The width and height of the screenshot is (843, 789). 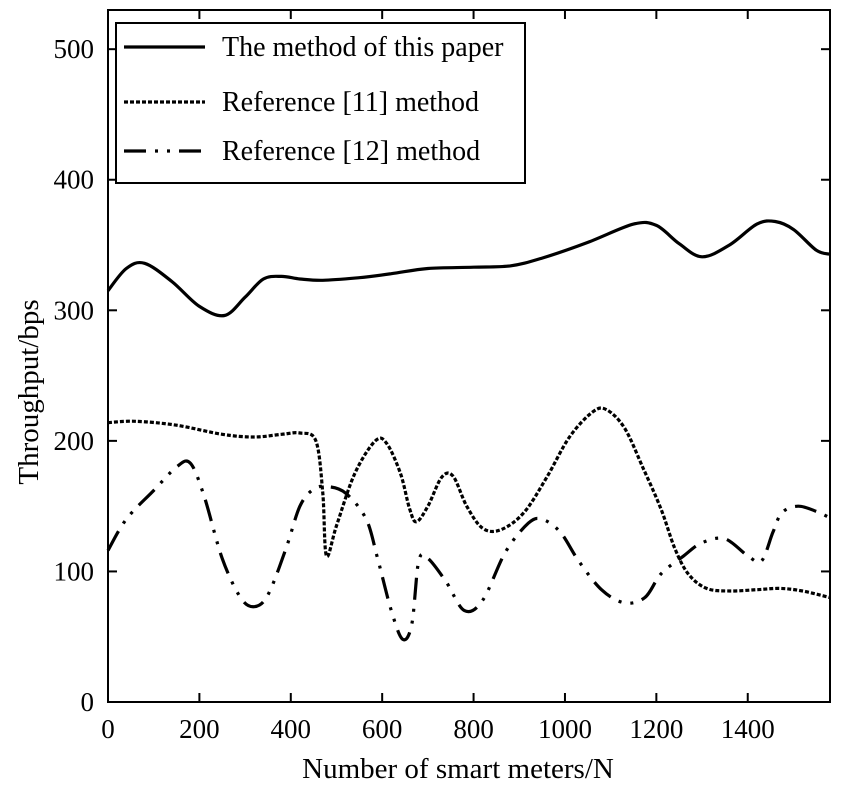 I want to click on x-tick-label-1200: 1200, so click(x=656, y=729).